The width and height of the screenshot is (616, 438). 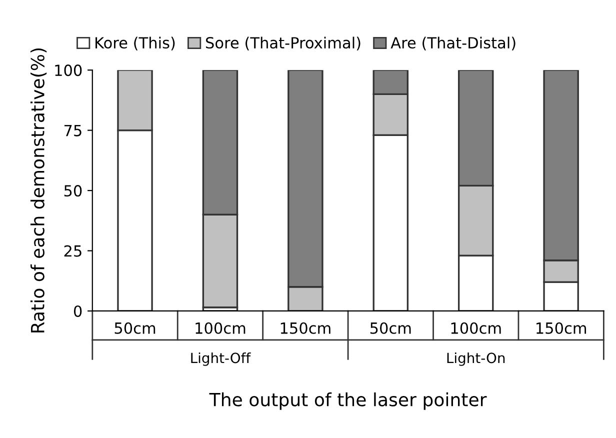 I want to click on y-tick-label: 25, so click(x=73, y=251).